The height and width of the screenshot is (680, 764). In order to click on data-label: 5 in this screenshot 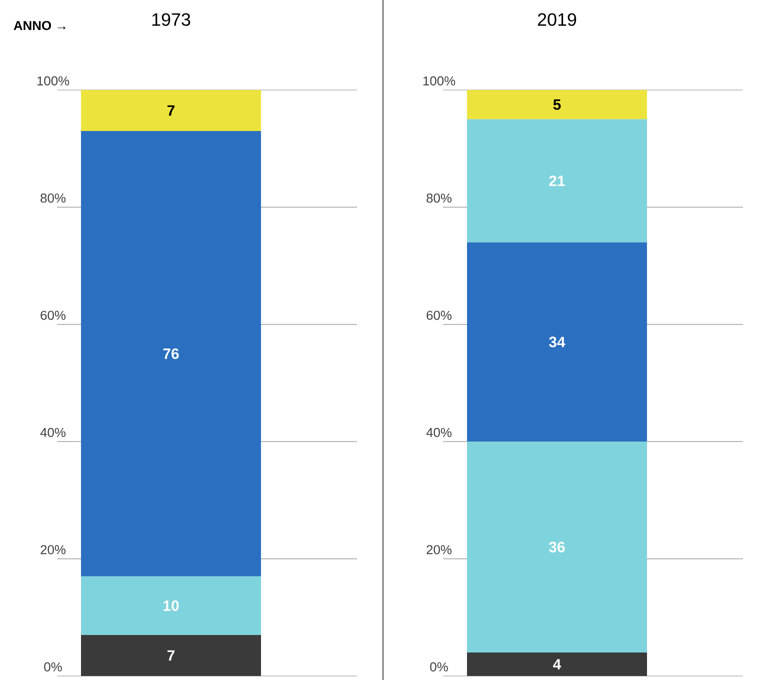, I will do `click(557, 104)`.